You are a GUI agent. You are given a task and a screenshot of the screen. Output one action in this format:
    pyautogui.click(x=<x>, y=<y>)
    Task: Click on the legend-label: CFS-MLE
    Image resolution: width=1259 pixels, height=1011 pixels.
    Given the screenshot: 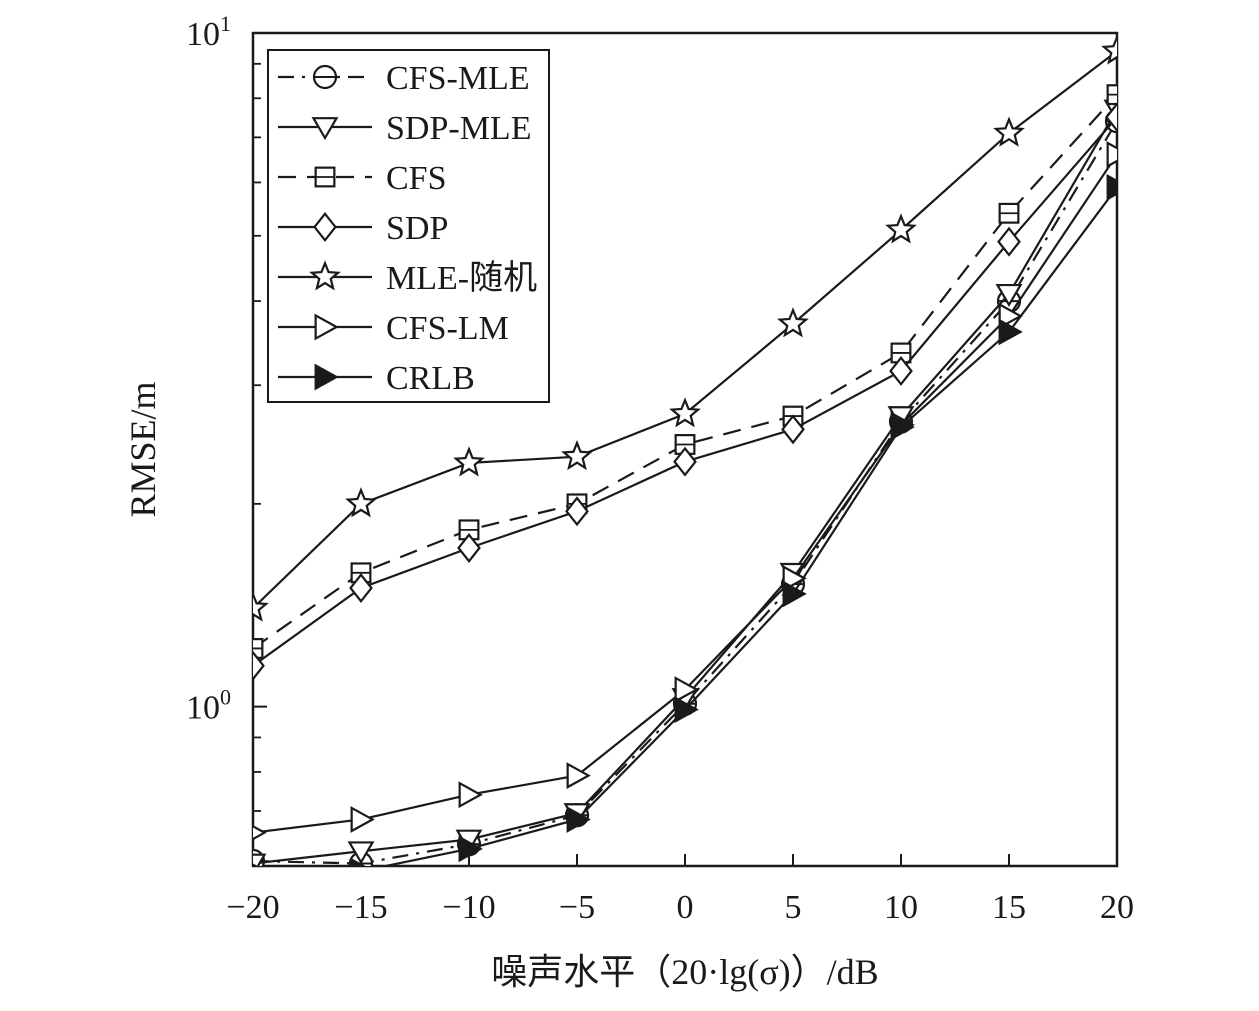 What is the action you would take?
    pyautogui.click(x=458, y=78)
    